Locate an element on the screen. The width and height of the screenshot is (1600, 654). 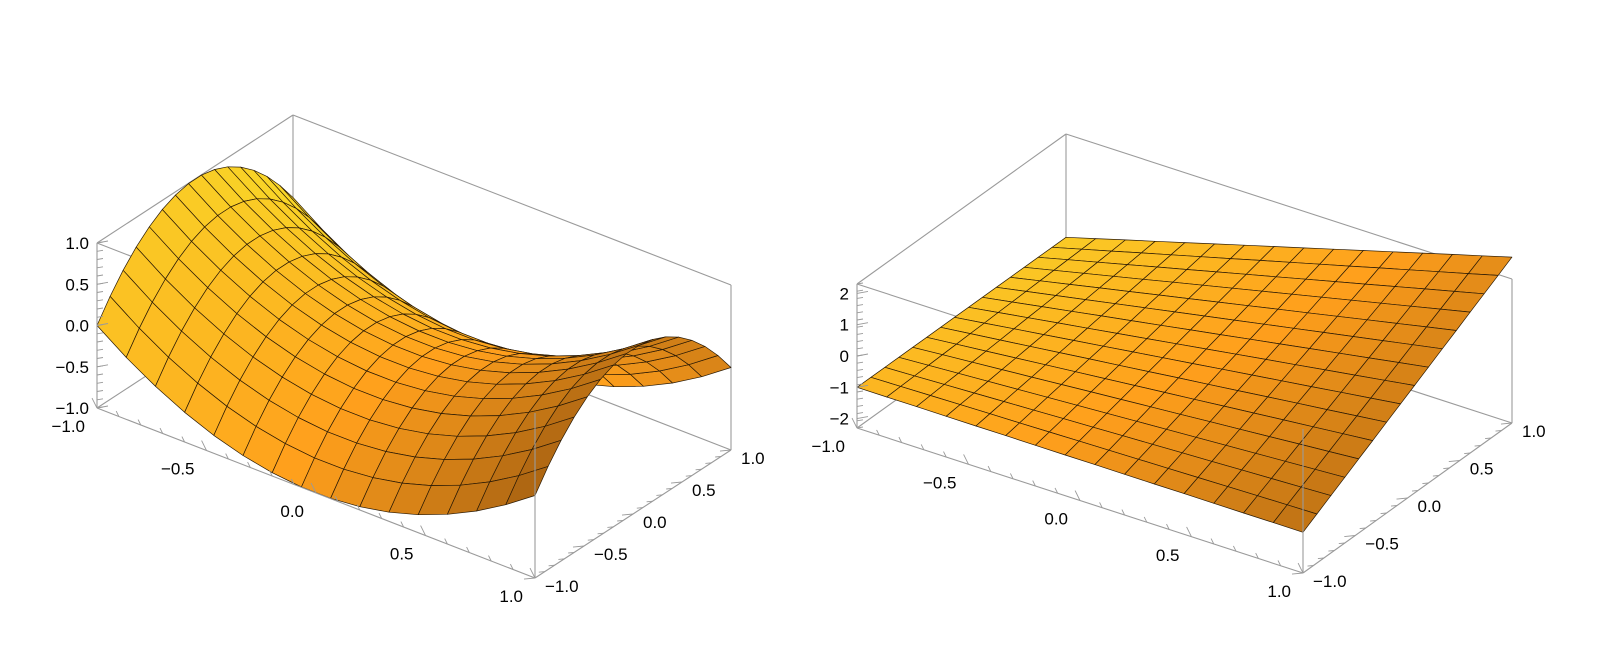
z-tick-label: −1 is located at coordinates (839, 387).